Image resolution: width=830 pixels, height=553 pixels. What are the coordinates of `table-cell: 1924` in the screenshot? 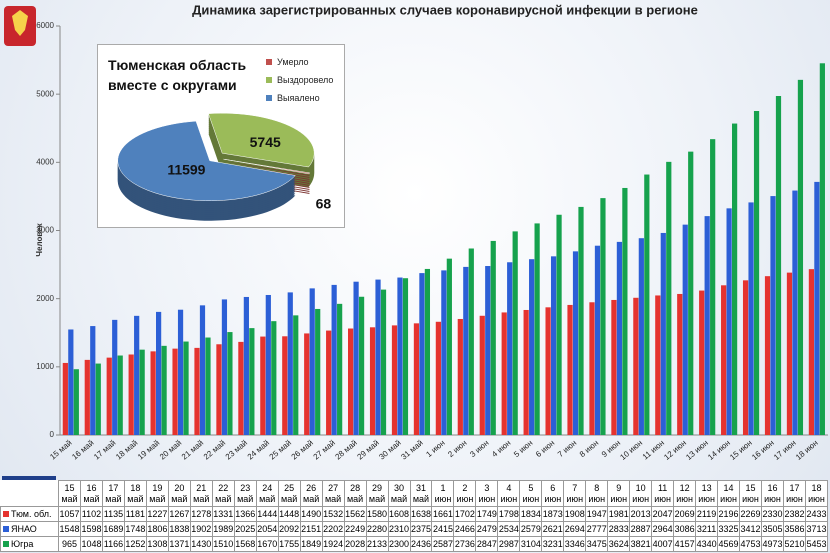 It's located at (333, 544).